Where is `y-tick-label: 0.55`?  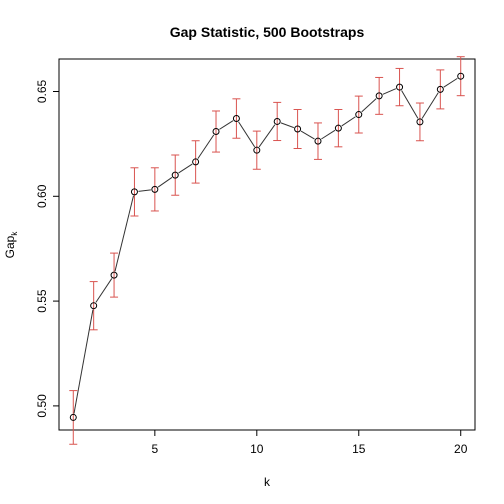 y-tick-label: 0.55 is located at coordinates (42, 301).